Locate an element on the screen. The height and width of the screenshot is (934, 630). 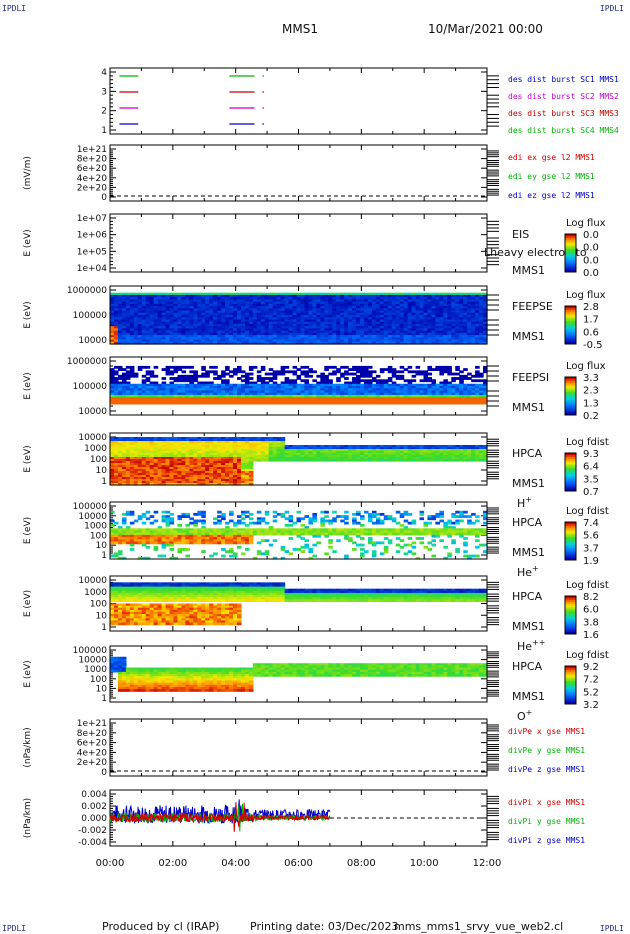
y-tick-label: 10 is located at coordinates (102, 471).